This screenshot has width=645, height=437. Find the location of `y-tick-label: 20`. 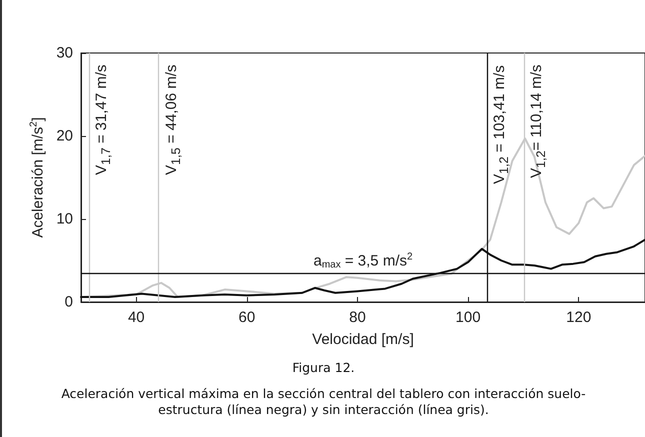

y-tick-label: 20 is located at coordinates (64, 136).